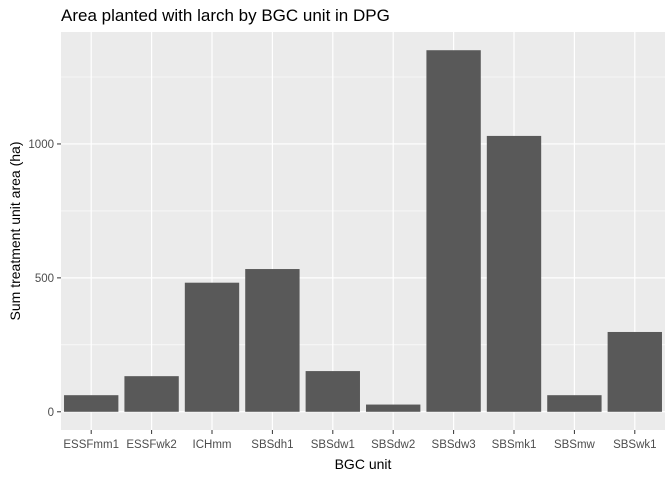 The width and height of the screenshot is (672, 480). What do you see at coordinates (272, 340) in the screenshot?
I see `bar-SBSdh1` at bounding box center [272, 340].